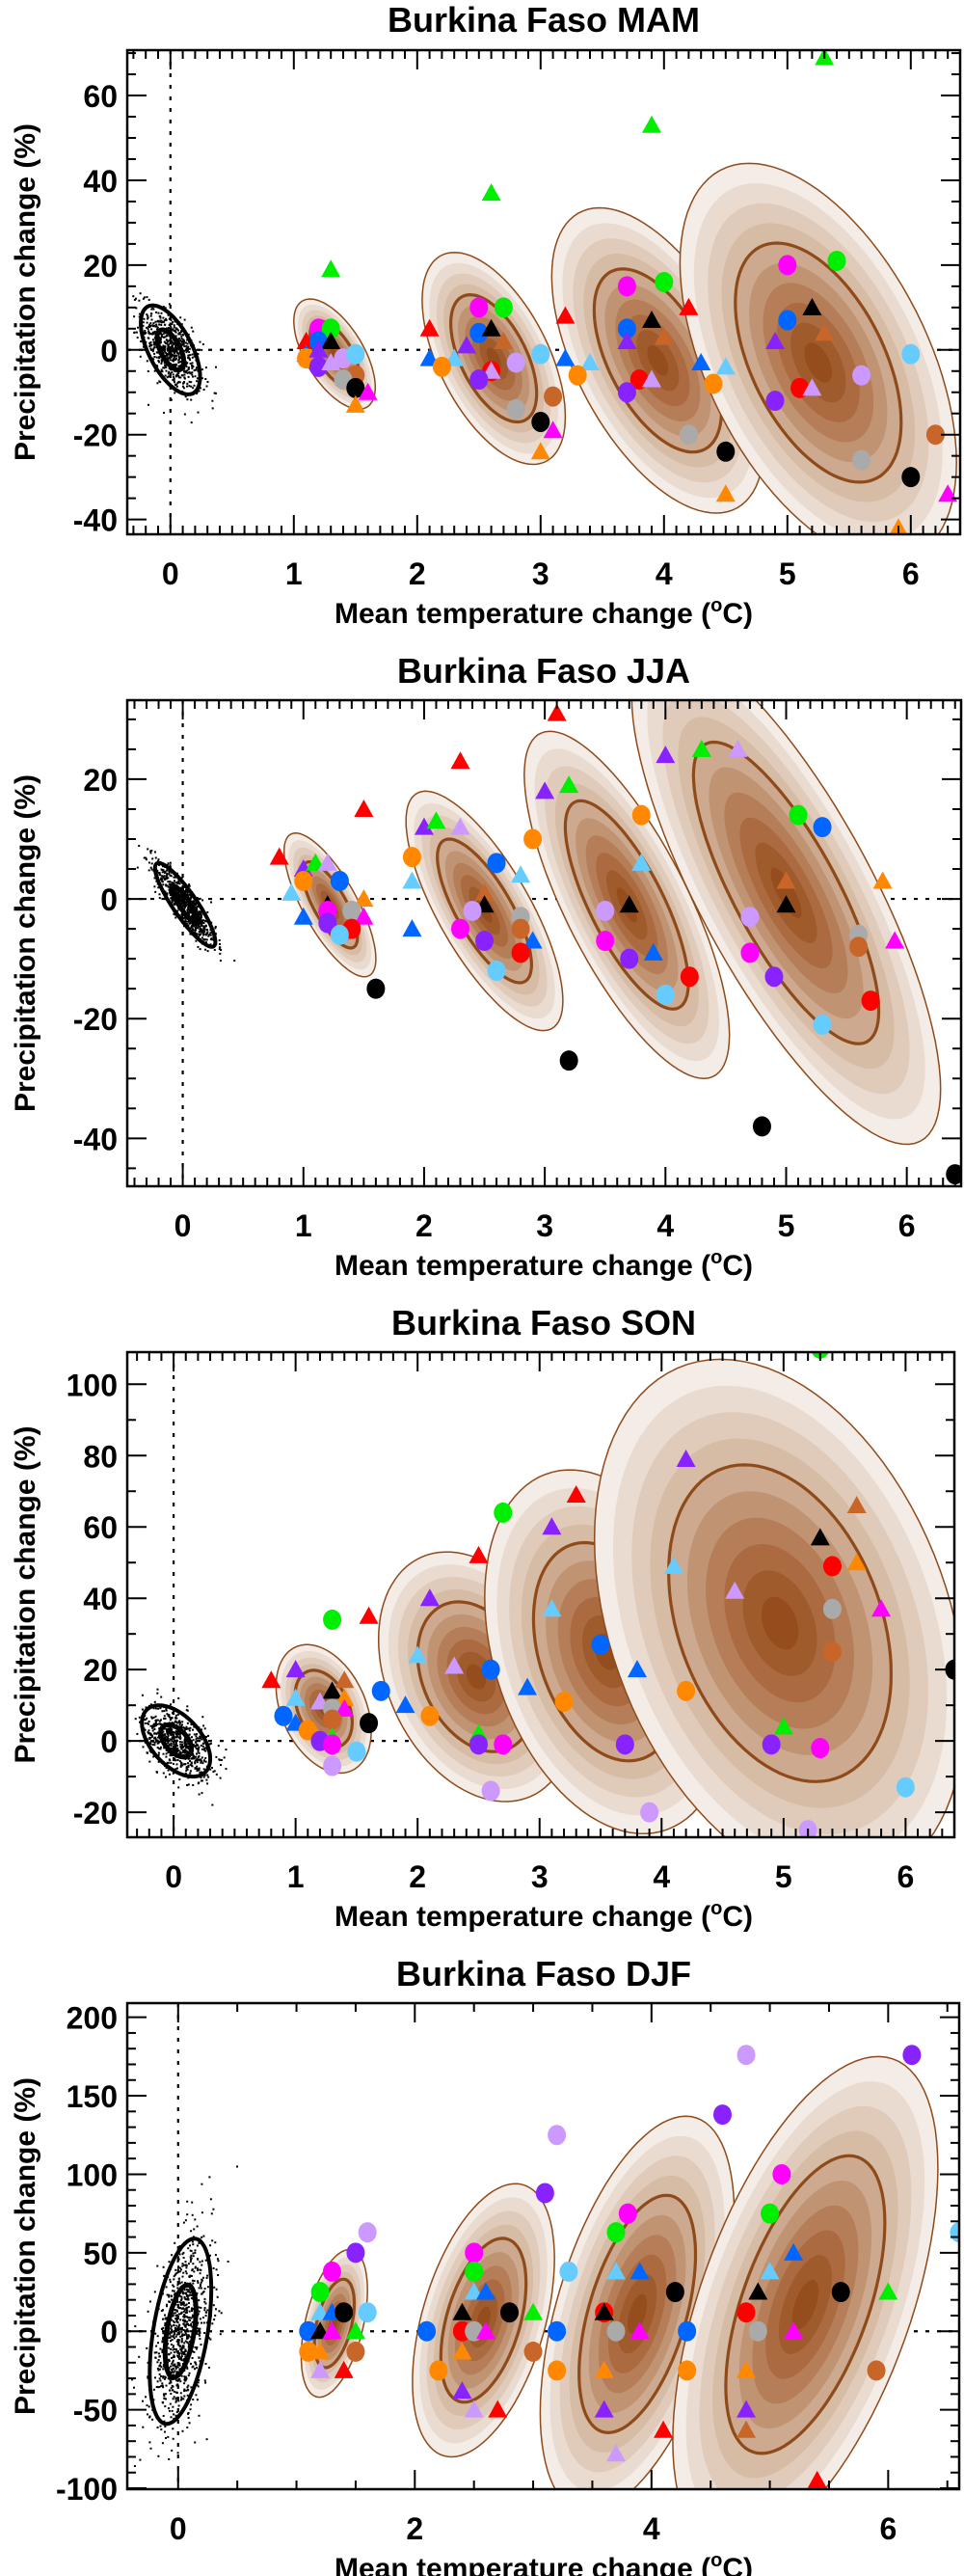 The image size is (964, 2576). I want to click on chart-title: Burkina Faso DJF, so click(543, 1973).